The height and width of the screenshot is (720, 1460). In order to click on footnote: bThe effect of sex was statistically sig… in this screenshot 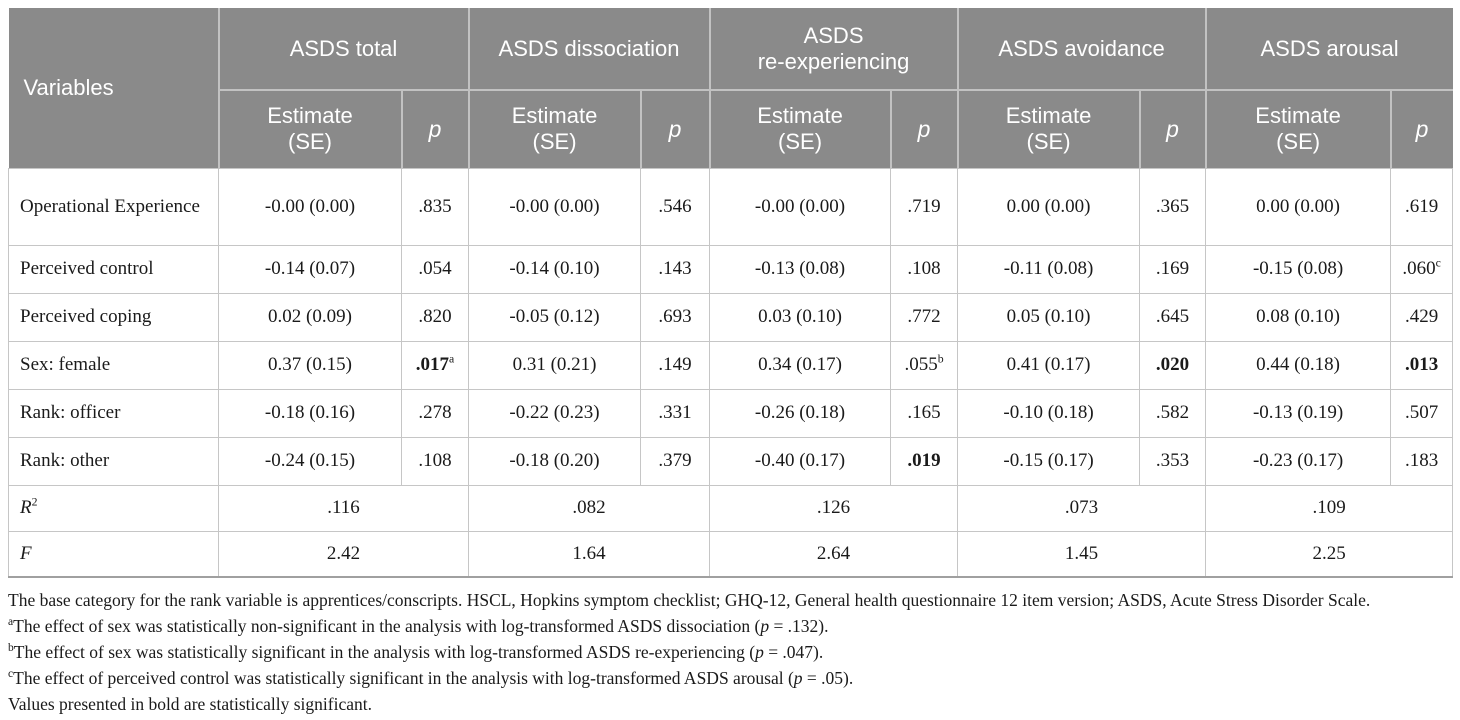, I will do `click(416, 652)`.